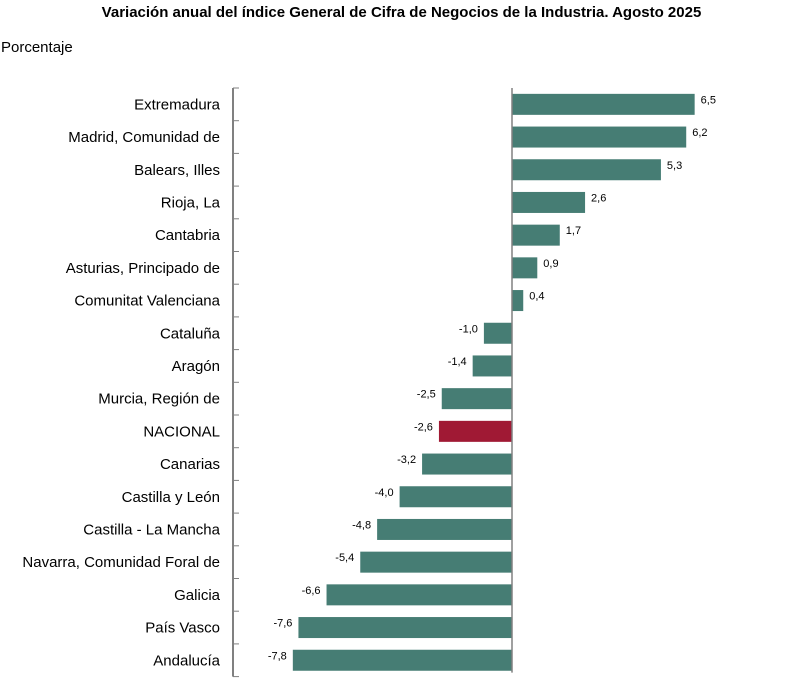 This screenshot has height=688, width=803. Describe the element at coordinates (361, 525) in the screenshot. I see `data-label: -4,8` at that location.